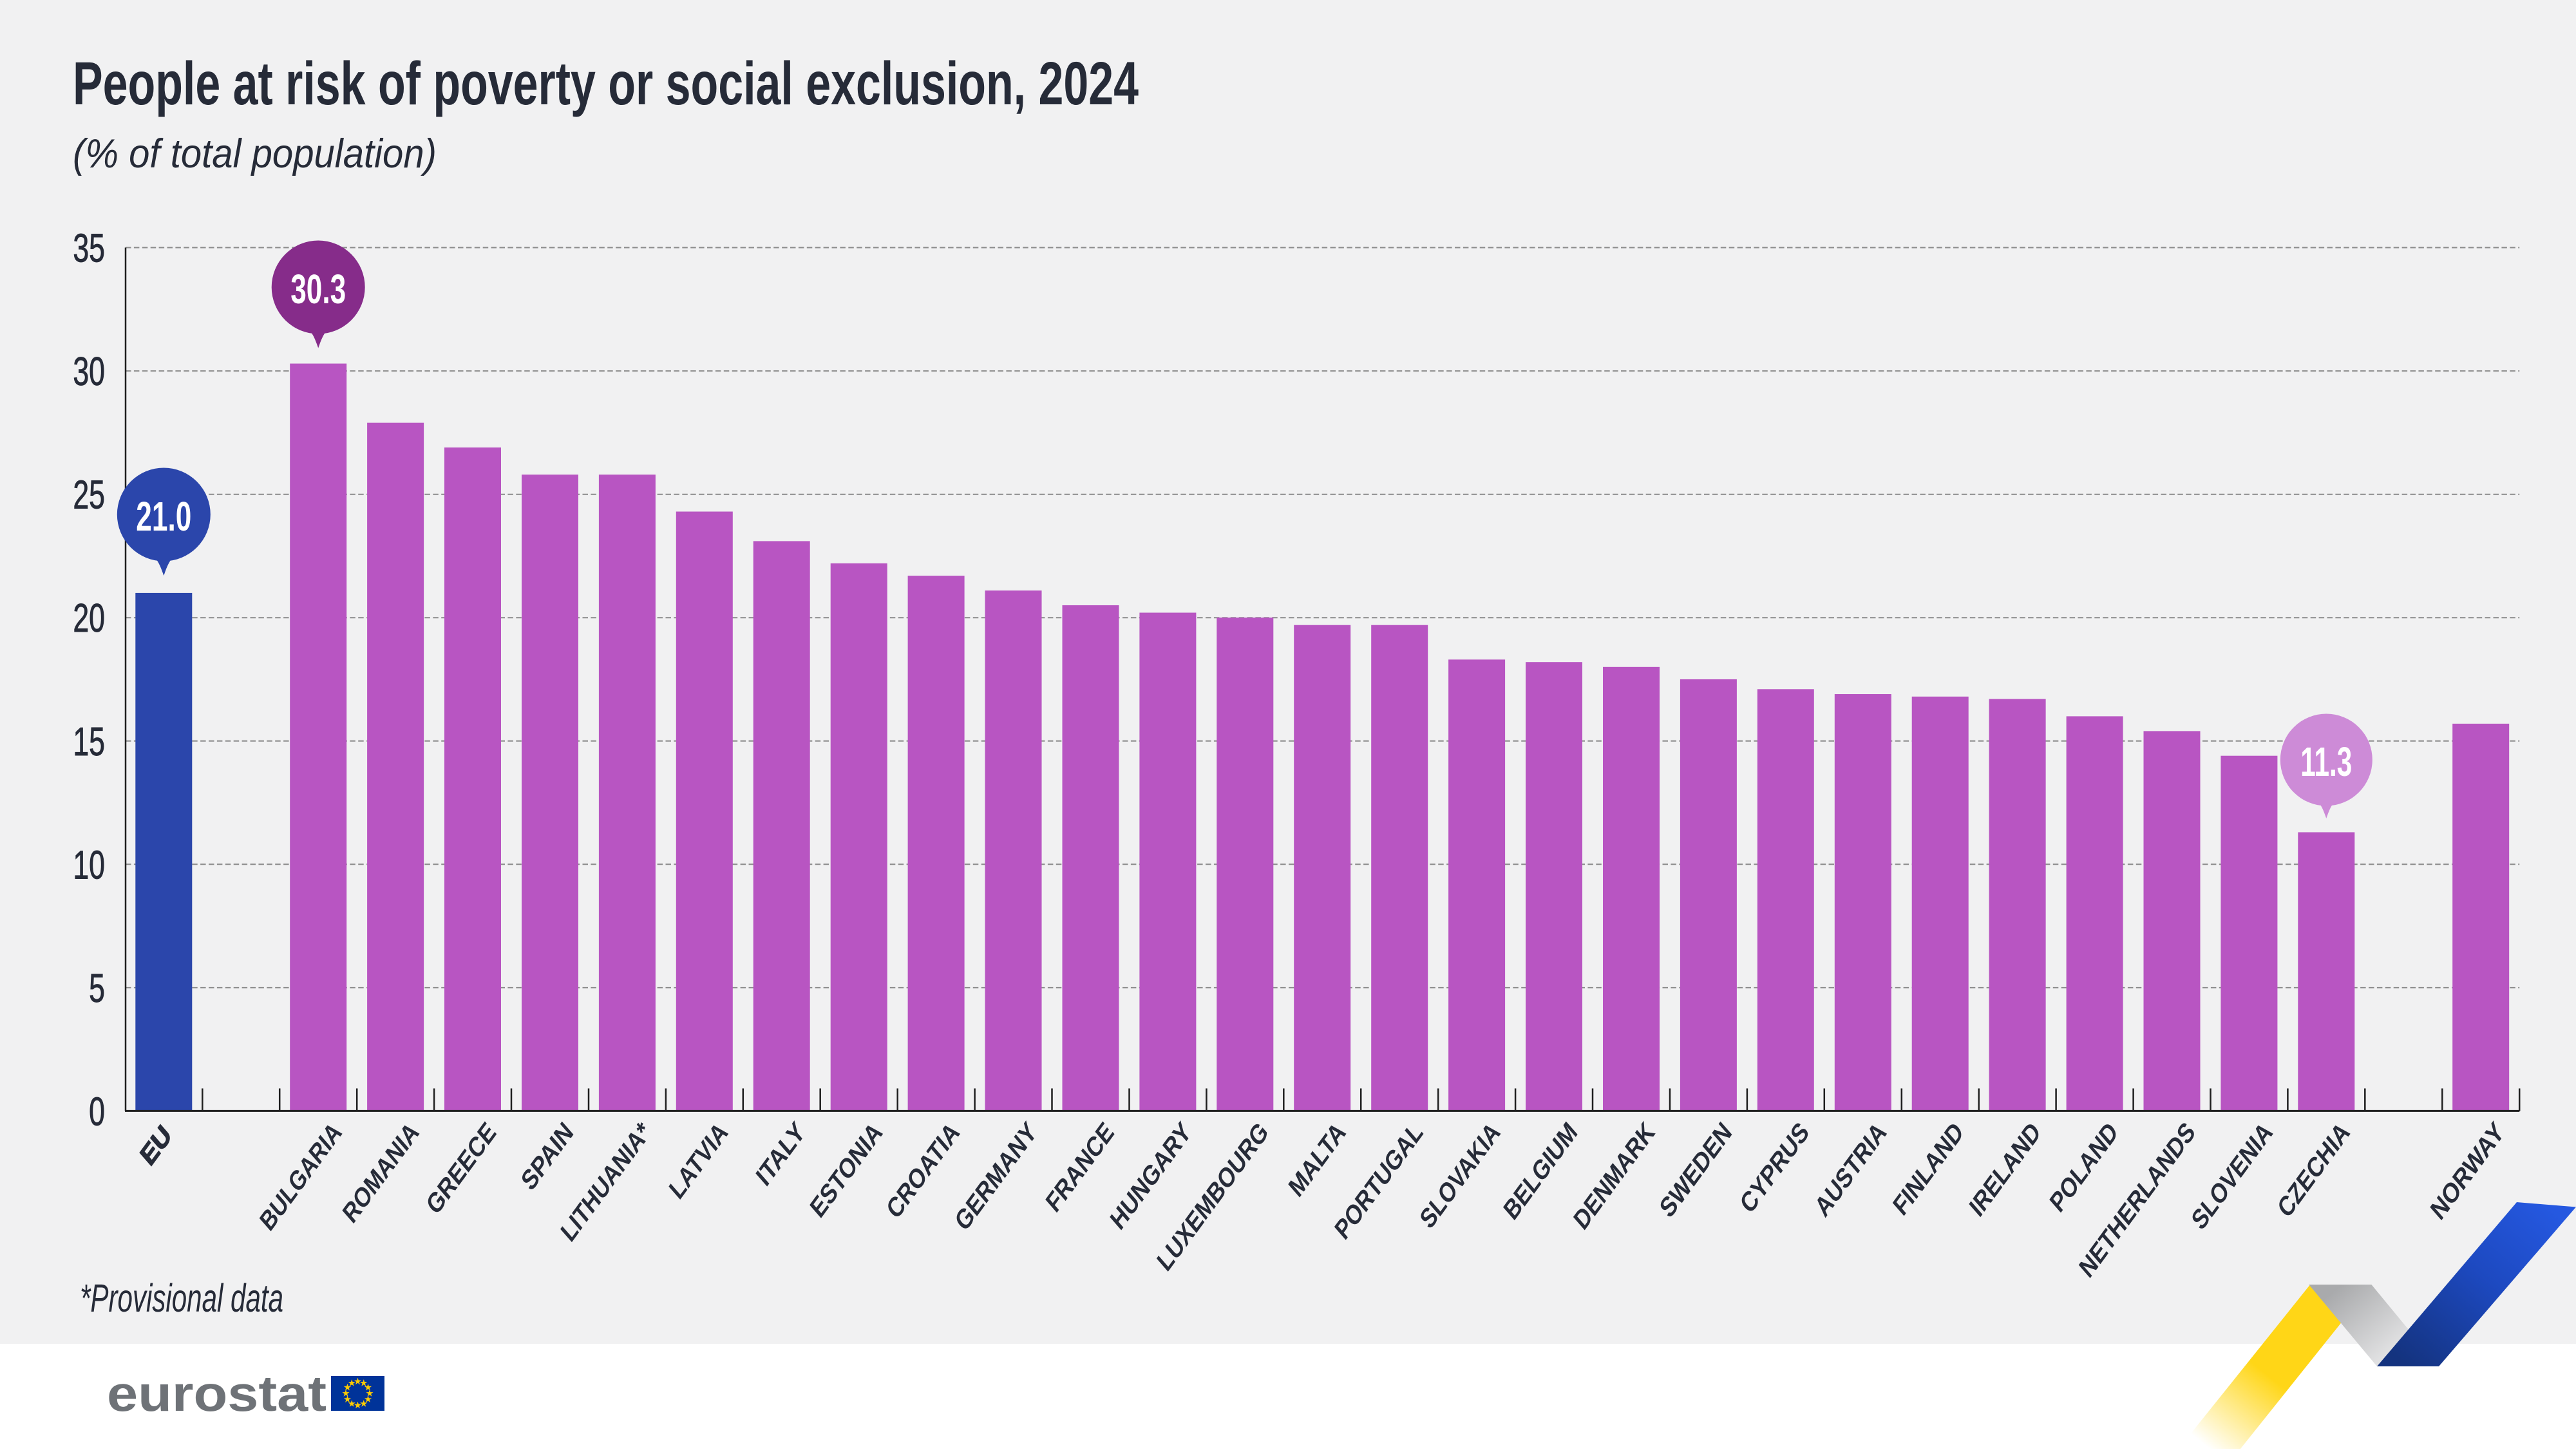 The width and height of the screenshot is (2576, 1452). I want to click on svg-text: 11.3, so click(2326, 762).